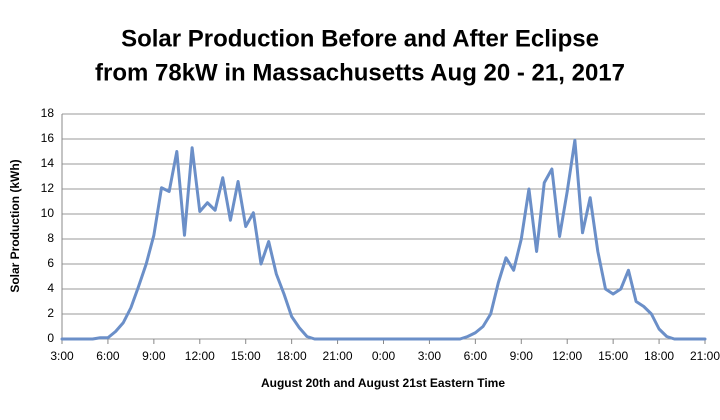 This screenshot has height=420, width=720. Describe the element at coordinates (48, 113) in the screenshot. I see `y-tick-label: 18` at that location.